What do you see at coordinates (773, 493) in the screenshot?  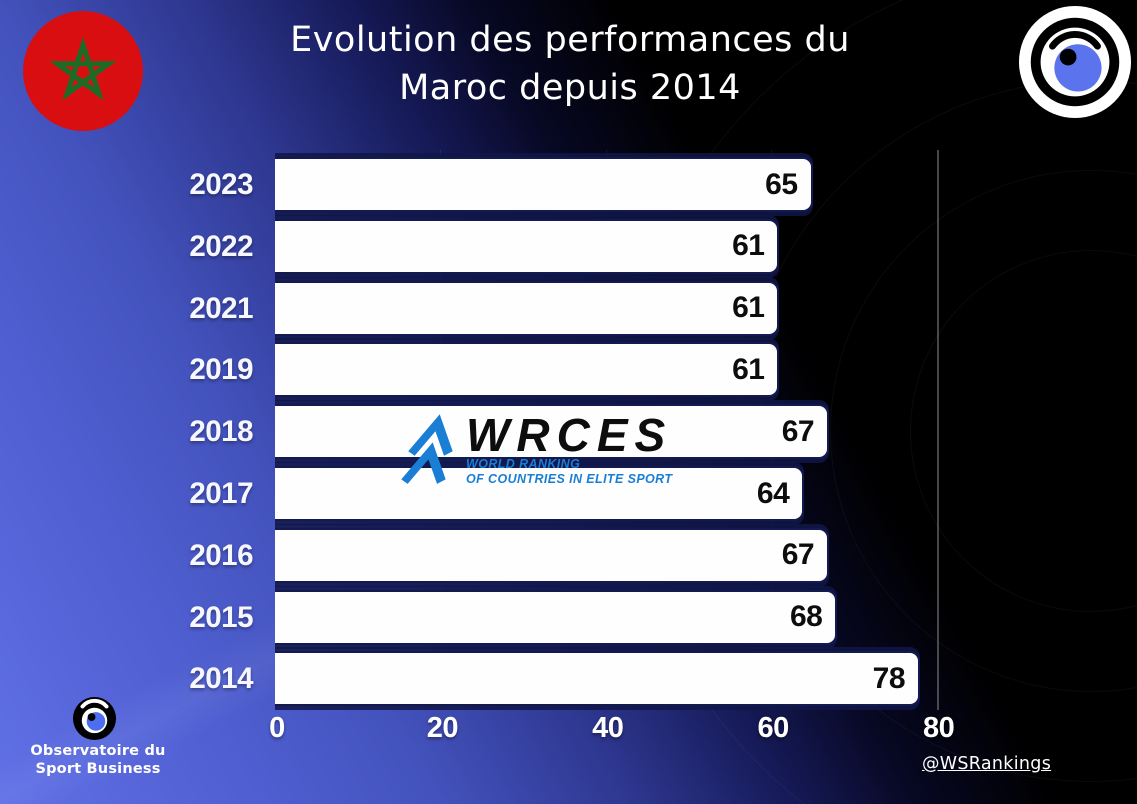 I see `bar-value-2017: 64` at bounding box center [773, 493].